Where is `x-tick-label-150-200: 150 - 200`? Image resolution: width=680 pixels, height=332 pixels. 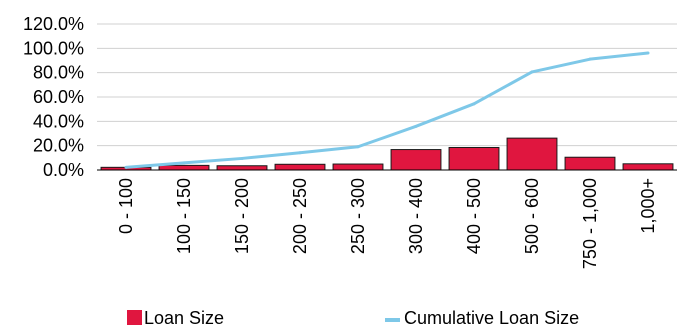 x-tick-label-150-200: 150 - 200 is located at coordinates (242, 216).